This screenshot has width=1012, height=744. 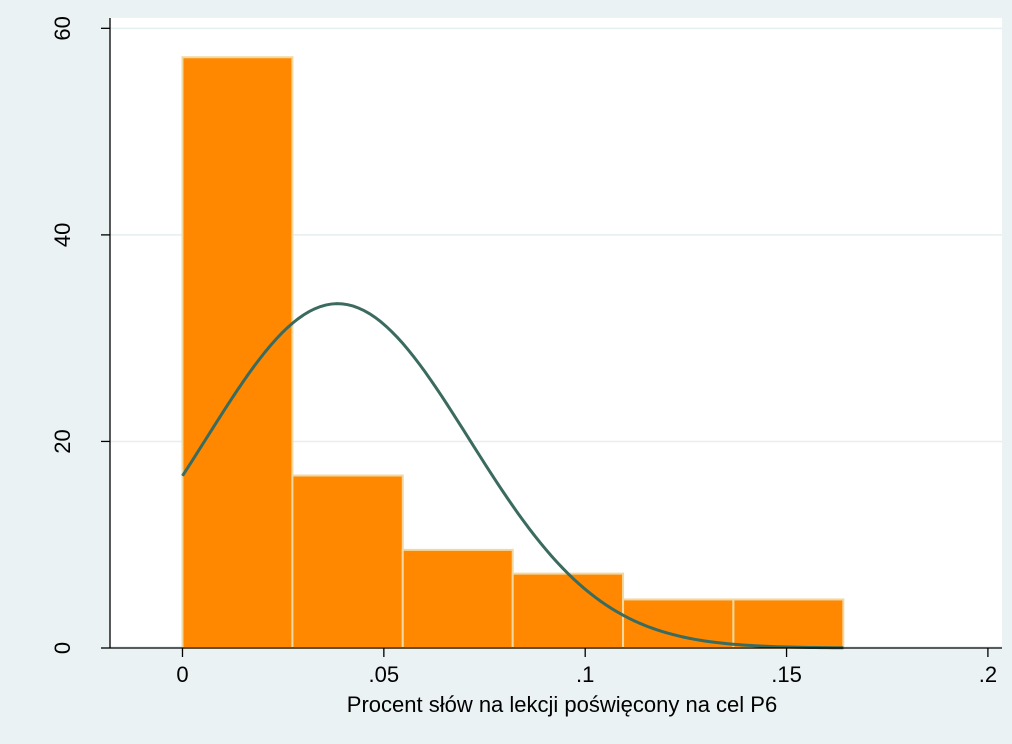 What do you see at coordinates (585, 674) in the screenshot?
I see `x-tick-label: .1` at bounding box center [585, 674].